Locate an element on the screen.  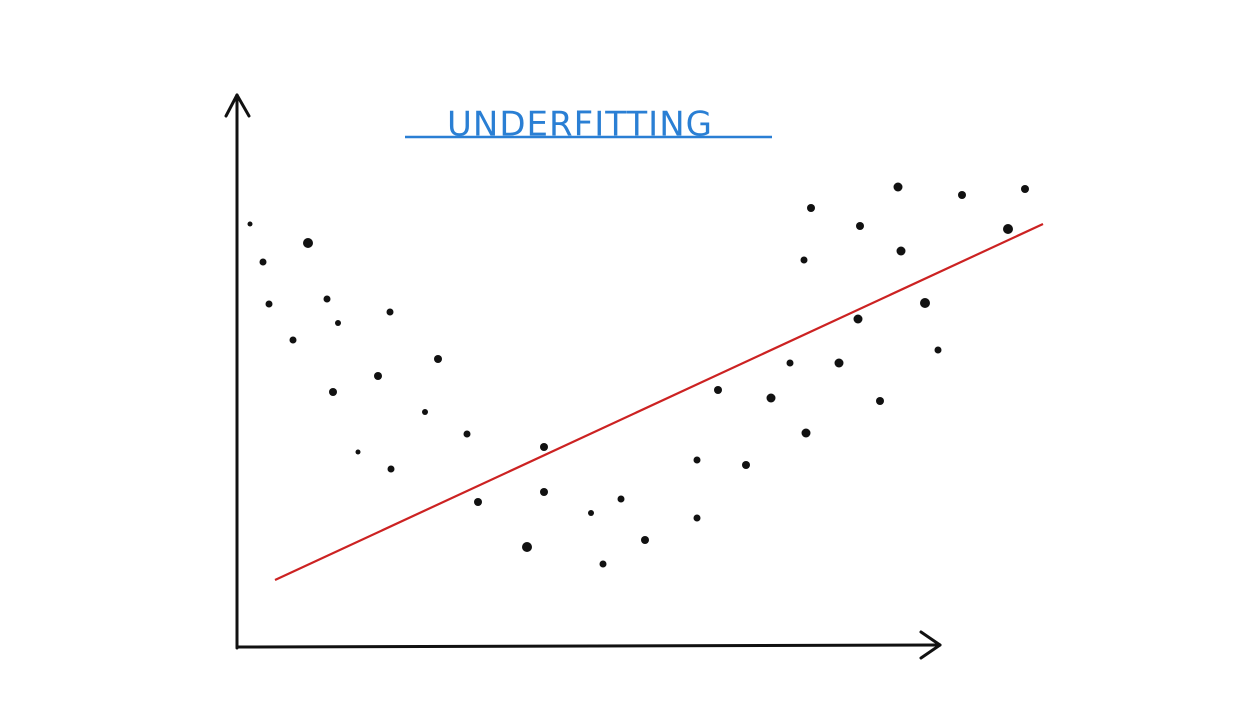
y-axis-arrow is located at coordinates (237, 105).